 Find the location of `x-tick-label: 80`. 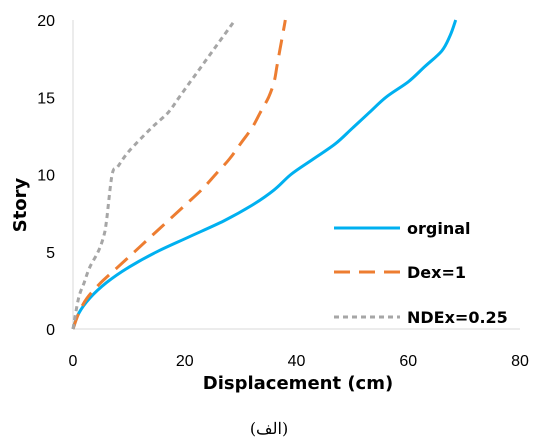

x-tick-label: 80 is located at coordinates (520, 361).